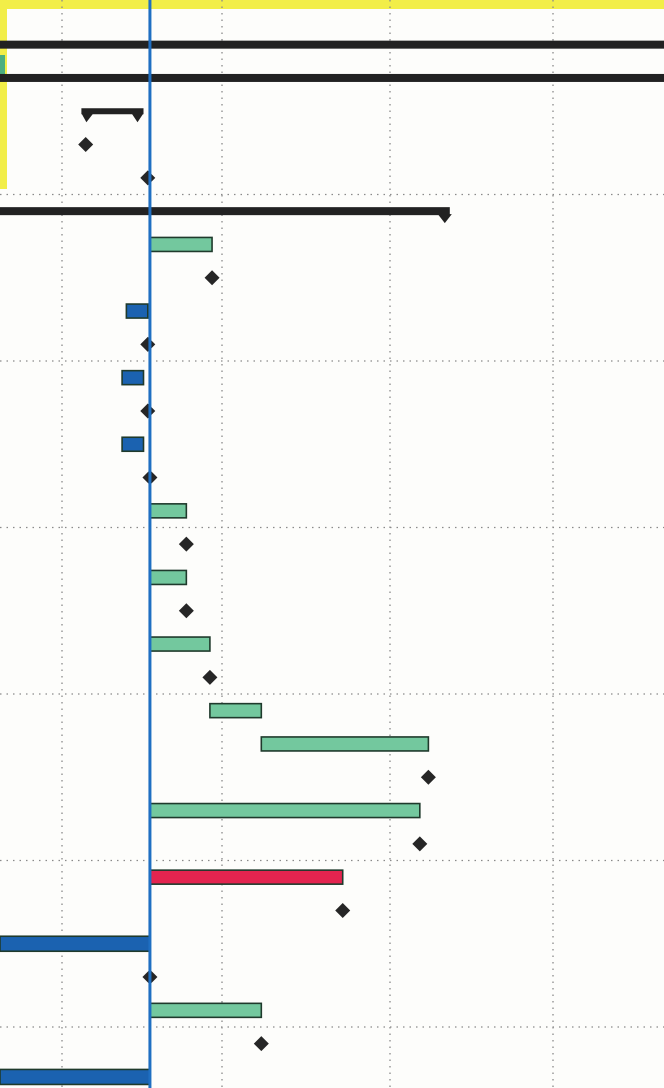  What do you see at coordinates (332, 4) in the screenshot?
I see `header-band` at bounding box center [332, 4].